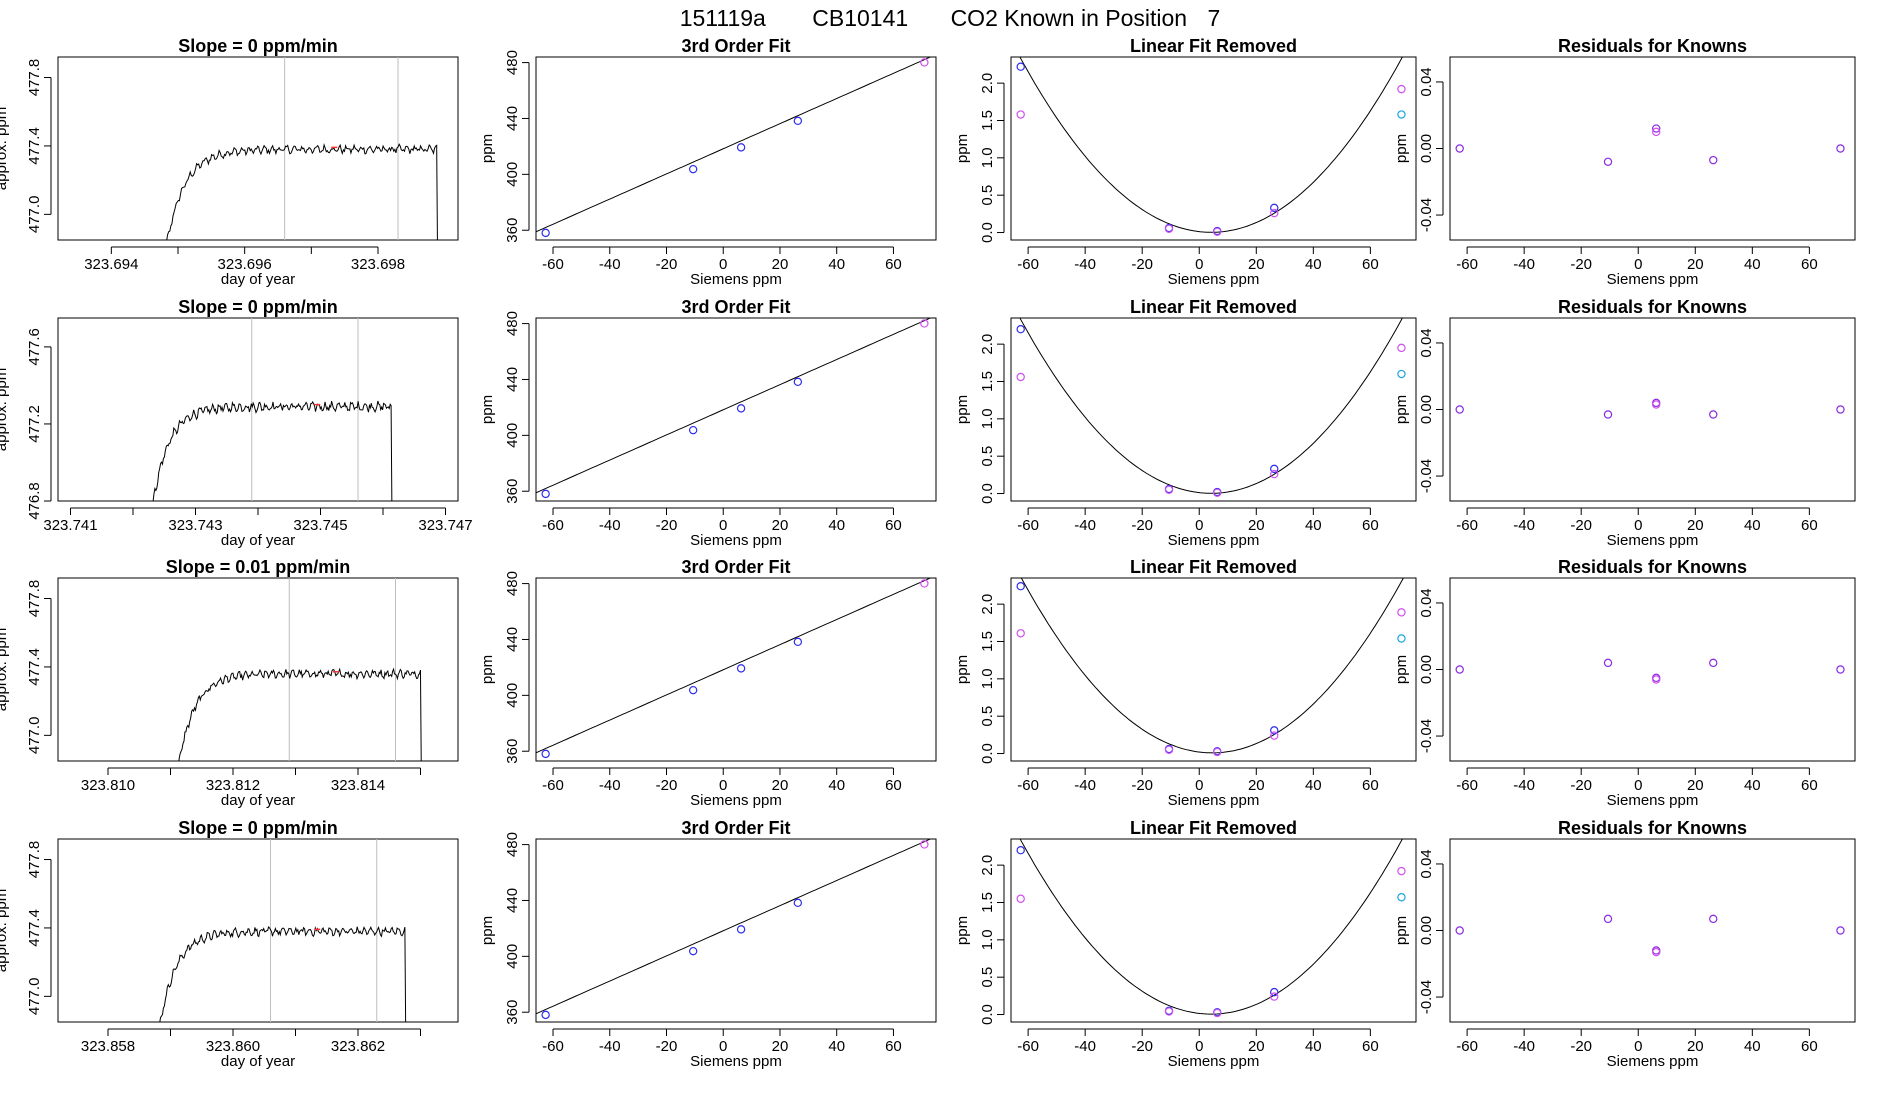  What do you see at coordinates (34, 501) in the screenshot?
I see `y-tick-label: 476.8` at bounding box center [34, 501].